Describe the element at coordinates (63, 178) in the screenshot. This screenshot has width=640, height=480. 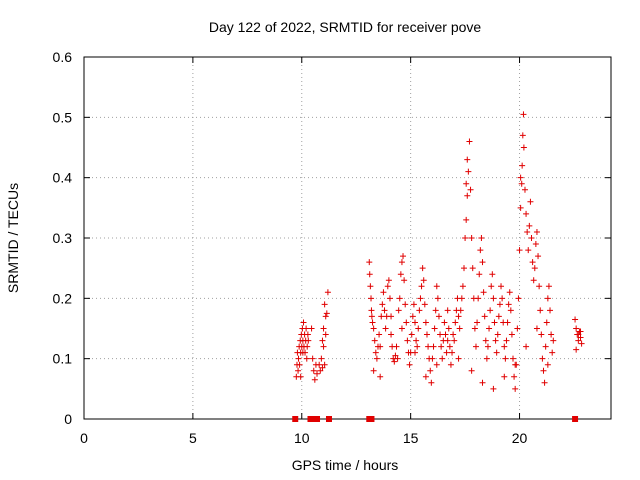
I see `y-tick-label: 0.4` at that location.